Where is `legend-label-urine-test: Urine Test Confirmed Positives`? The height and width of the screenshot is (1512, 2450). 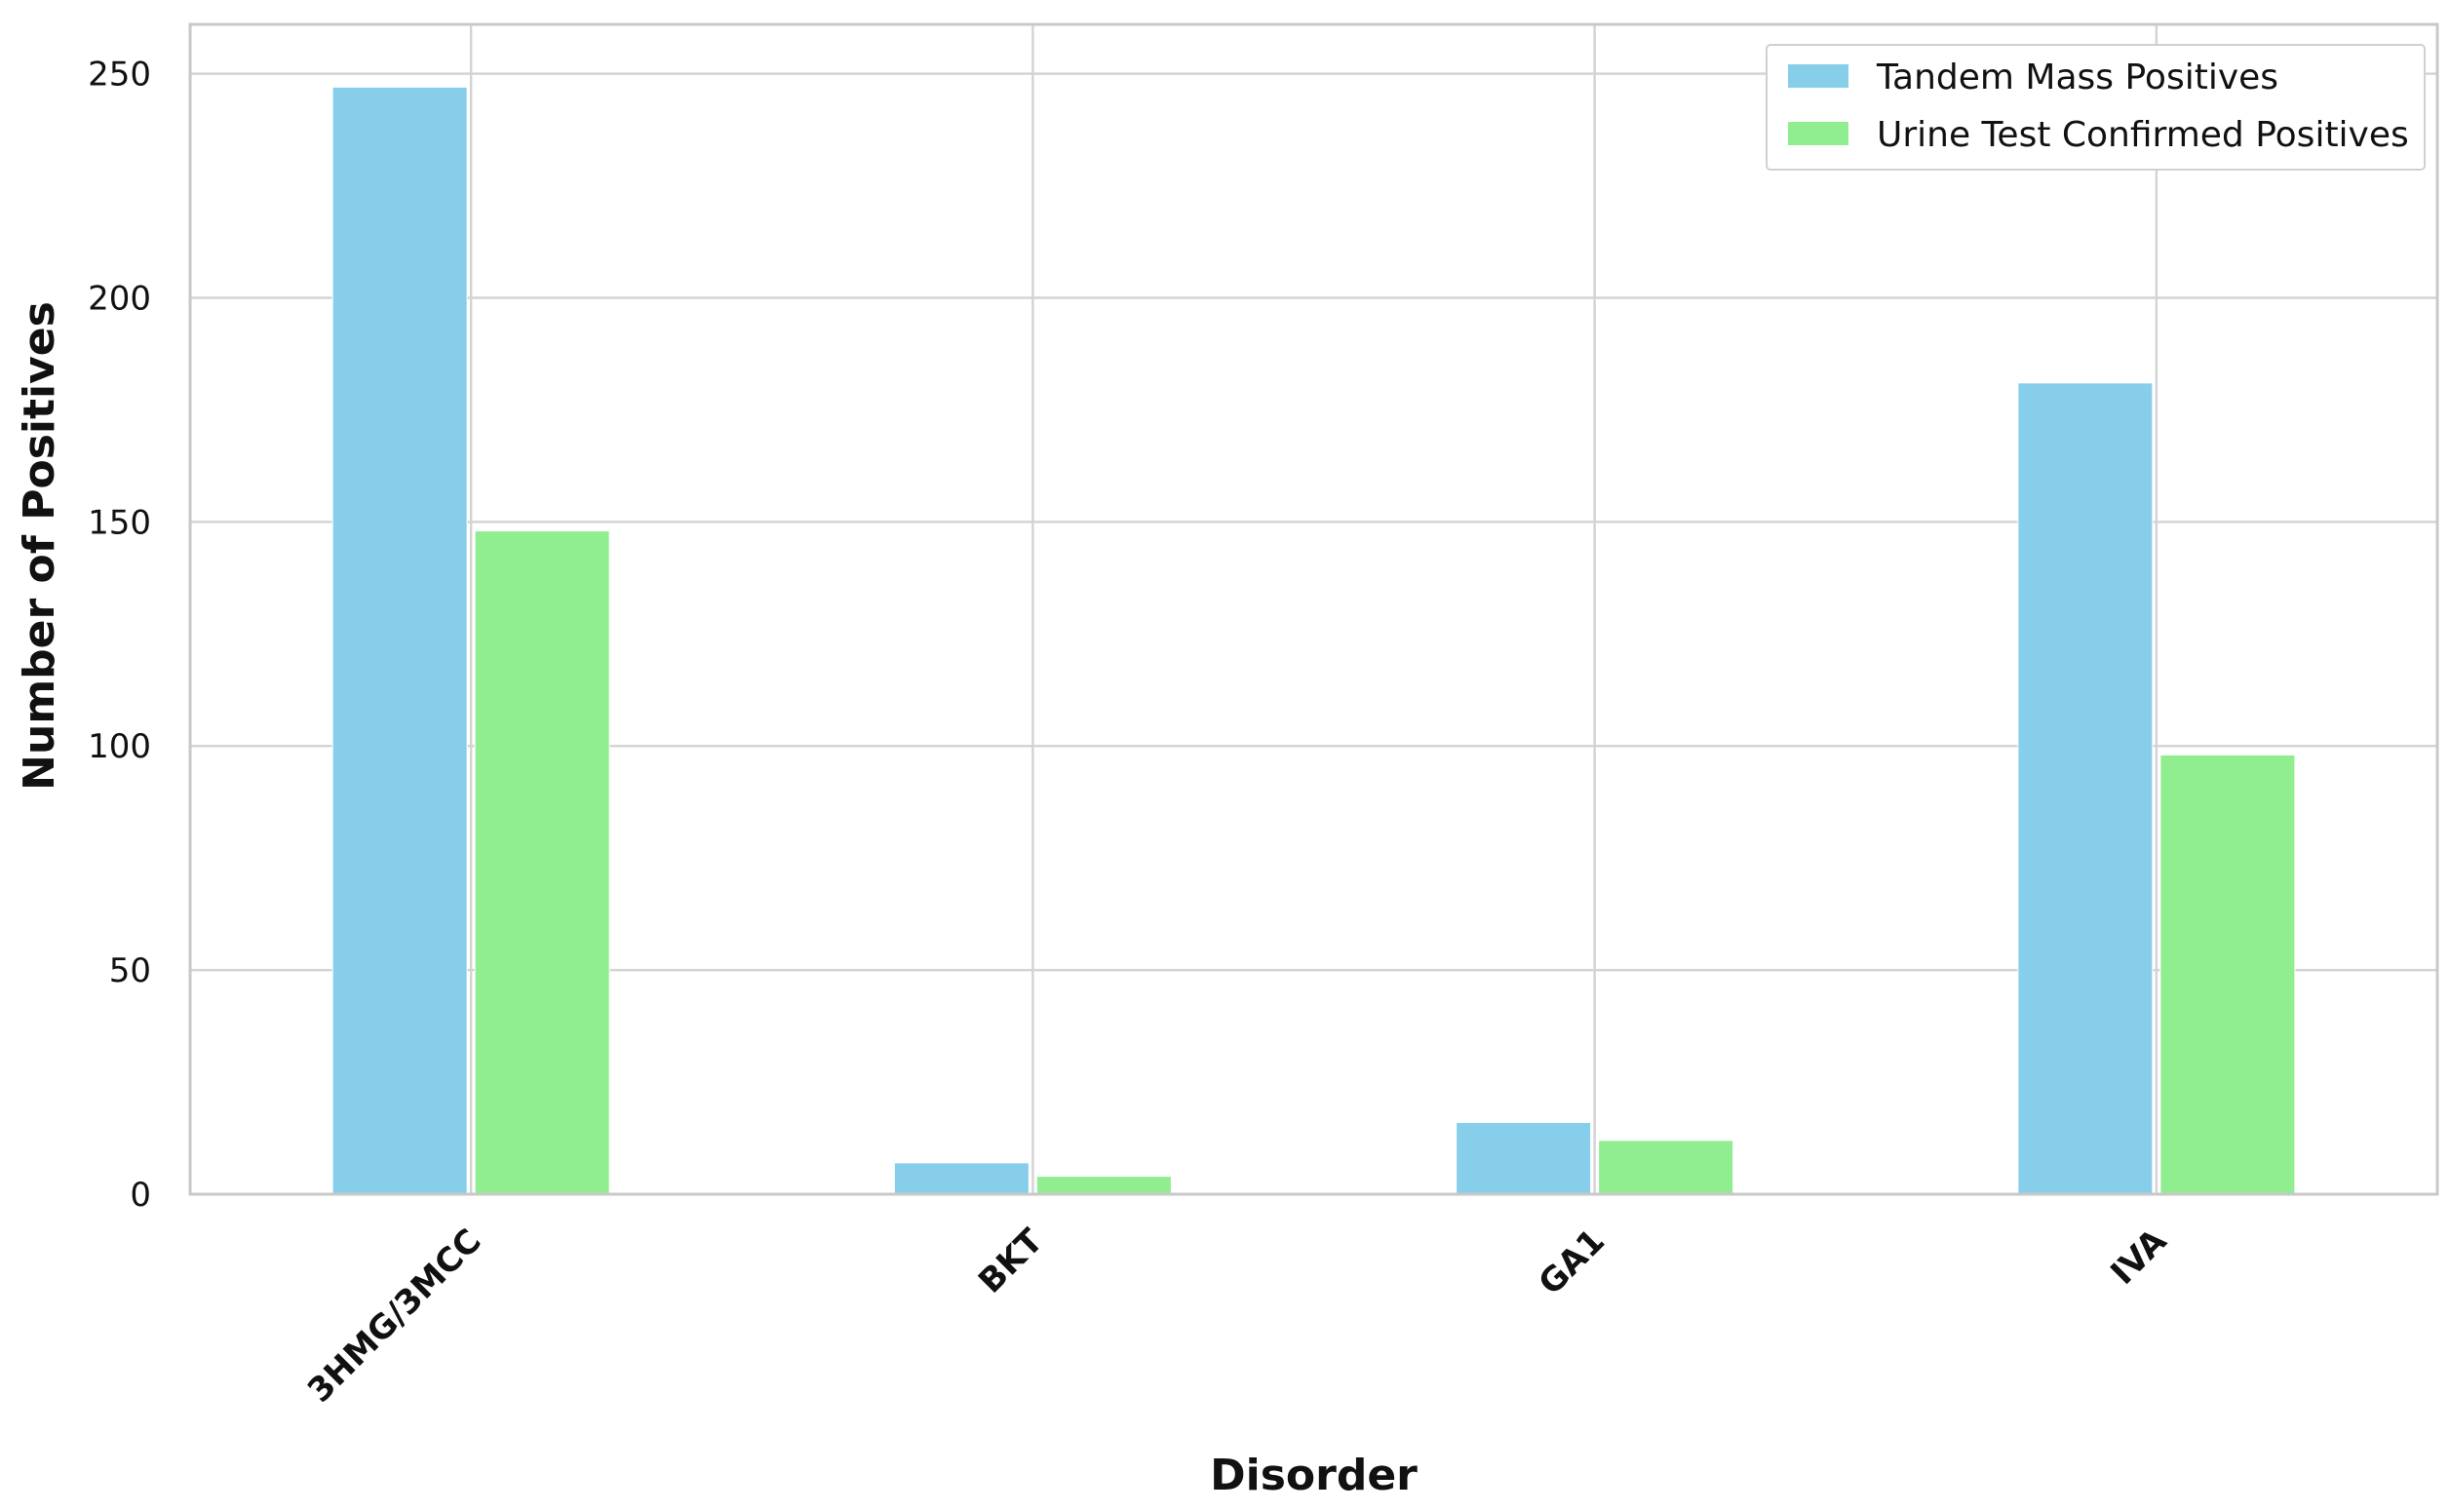
legend-label-urine-test: Urine Test Confirmed Positives is located at coordinates (2143, 135).